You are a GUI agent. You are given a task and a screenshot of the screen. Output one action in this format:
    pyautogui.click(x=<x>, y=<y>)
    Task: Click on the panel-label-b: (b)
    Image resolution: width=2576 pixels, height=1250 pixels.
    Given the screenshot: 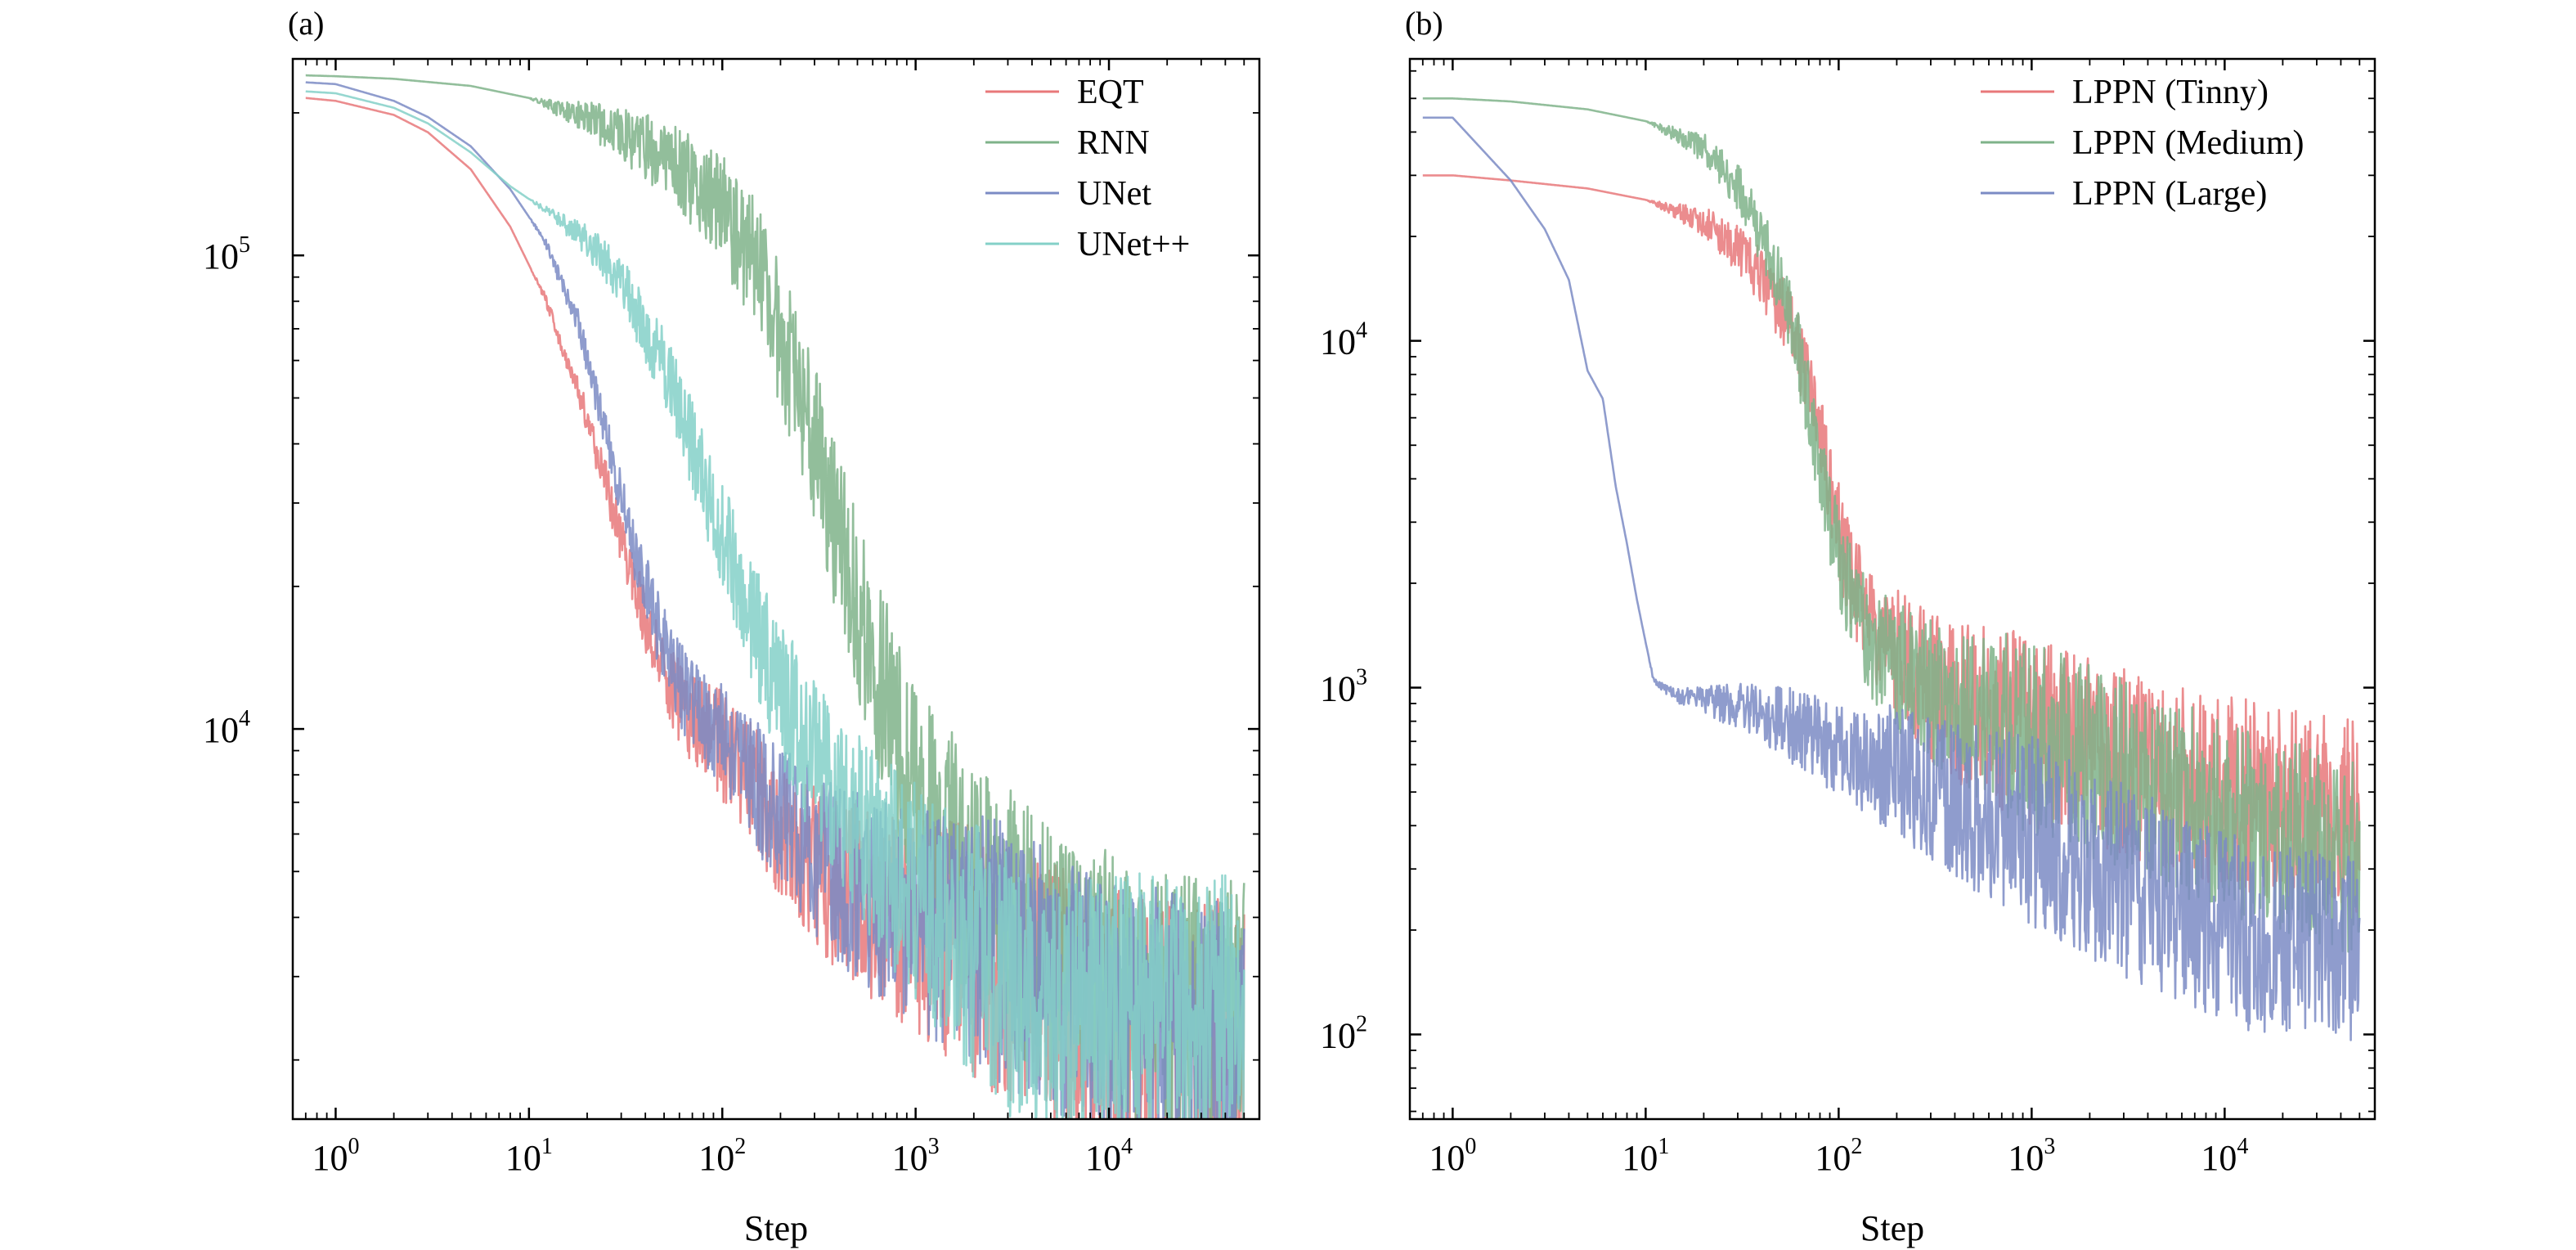 What is the action you would take?
    pyautogui.click(x=1424, y=23)
    